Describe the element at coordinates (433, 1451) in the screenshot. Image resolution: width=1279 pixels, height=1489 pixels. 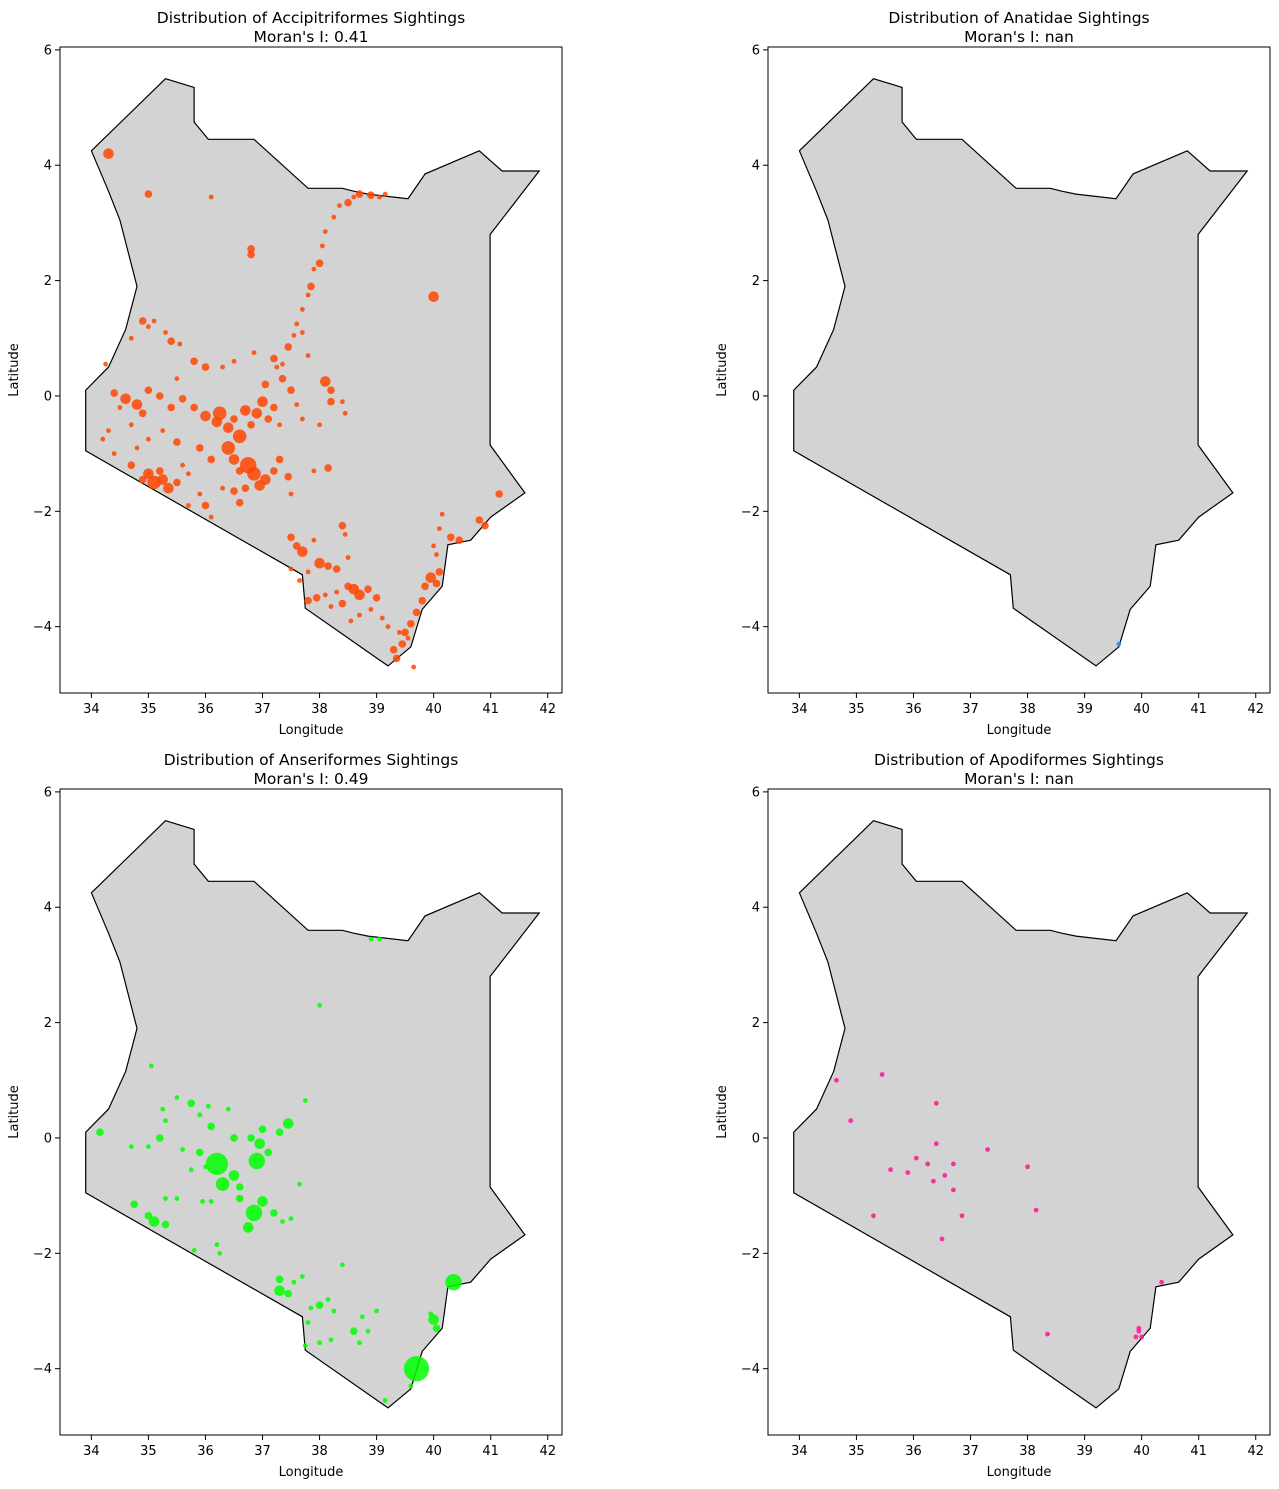
I see `x-tick-label: 40` at that location.